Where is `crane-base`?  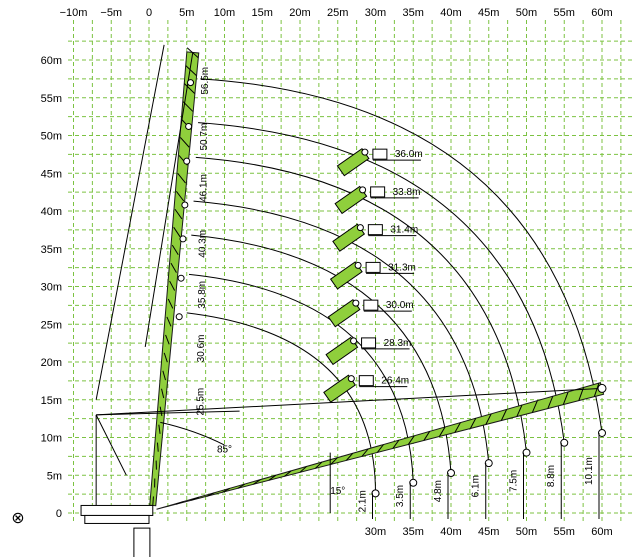
crane-base is located at coordinates (117, 485).